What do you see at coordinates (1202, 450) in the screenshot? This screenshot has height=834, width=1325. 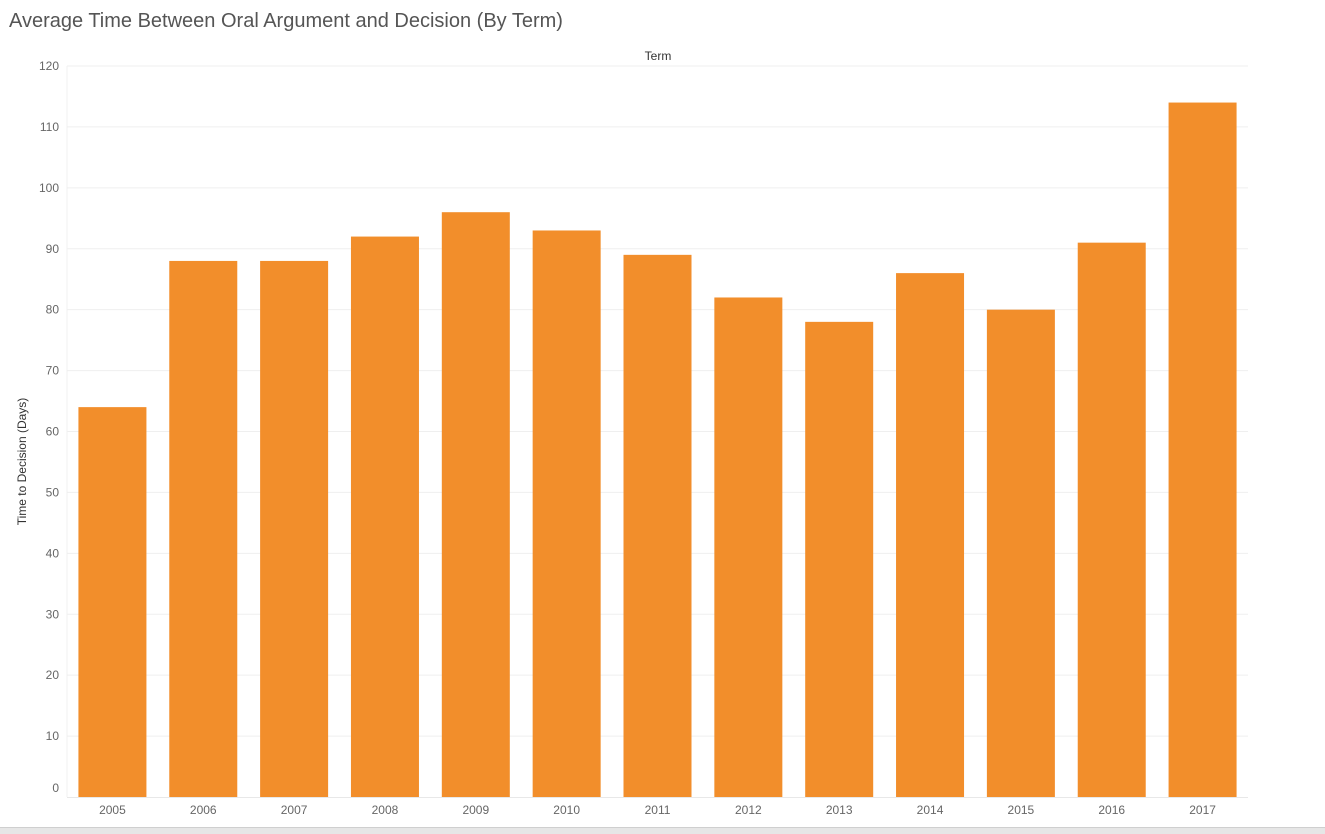 I see `bar-2017` at bounding box center [1202, 450].